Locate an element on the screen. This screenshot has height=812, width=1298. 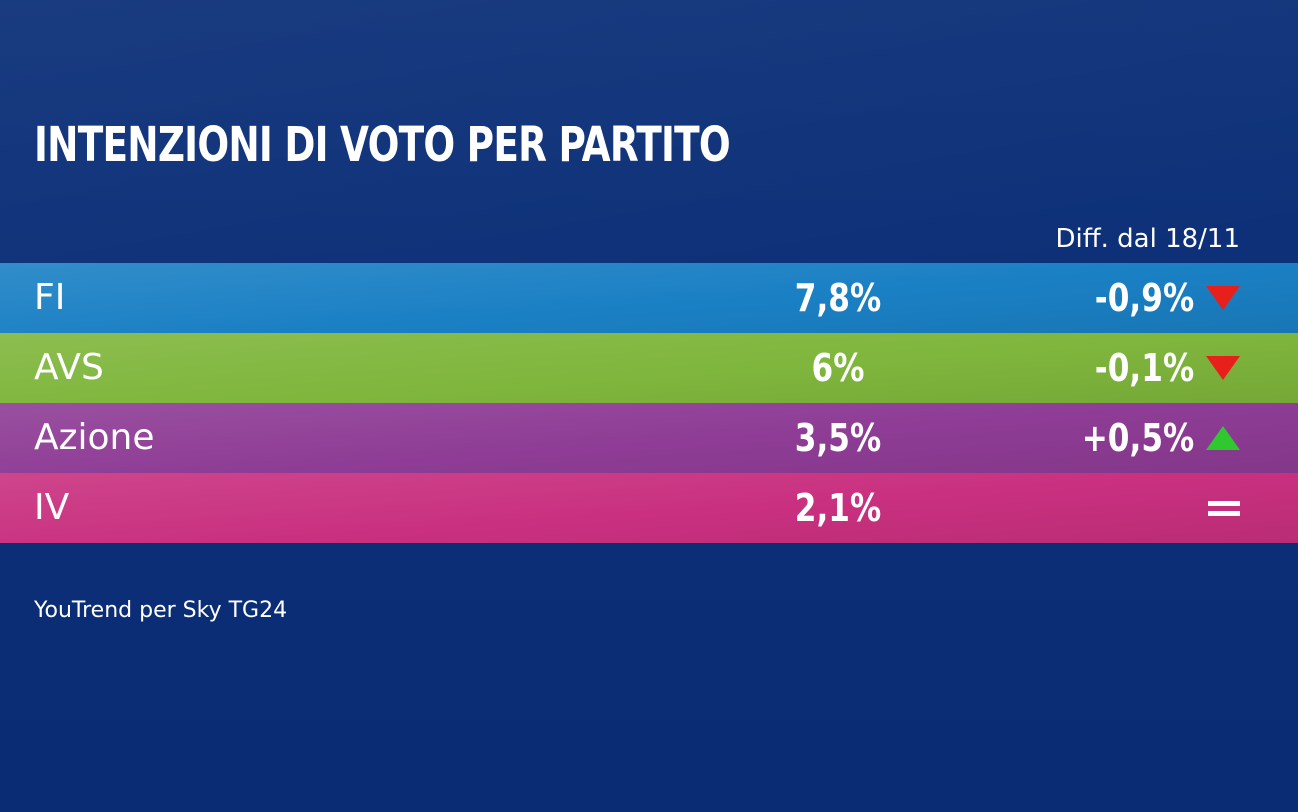
diff-cell: -0,9% is located at coordinates (1156, 298).